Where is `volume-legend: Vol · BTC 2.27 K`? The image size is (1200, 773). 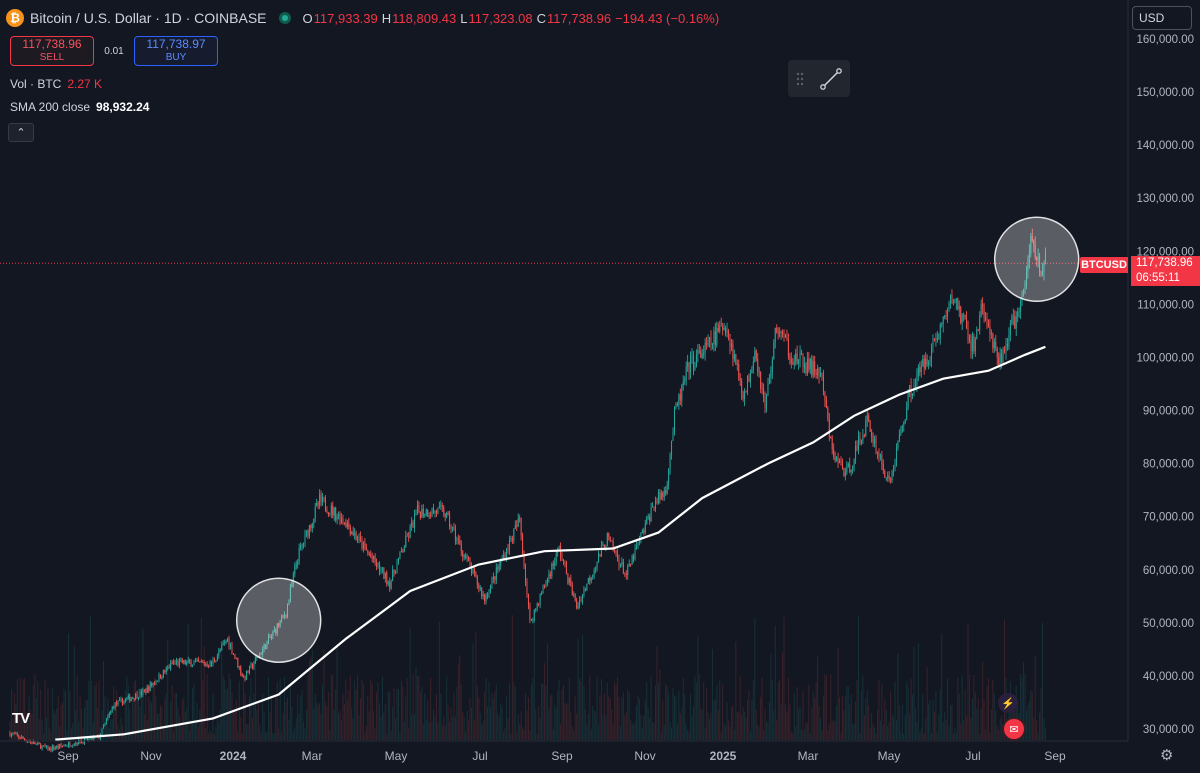
volume-legend: Vol · BTC 2.27 K is located at coordinates (56, 84).